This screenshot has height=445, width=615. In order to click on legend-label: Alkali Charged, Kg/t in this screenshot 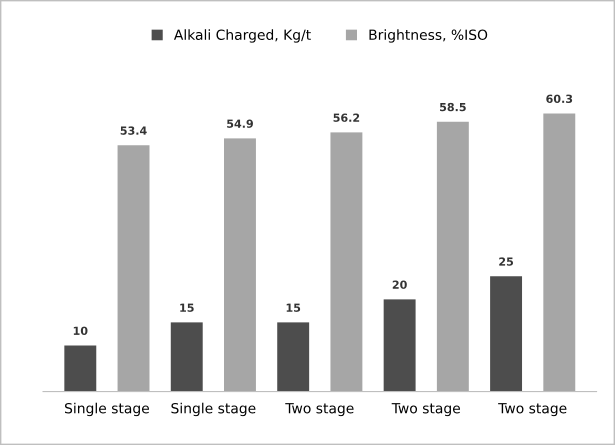, I will do `click(242, 36)`.